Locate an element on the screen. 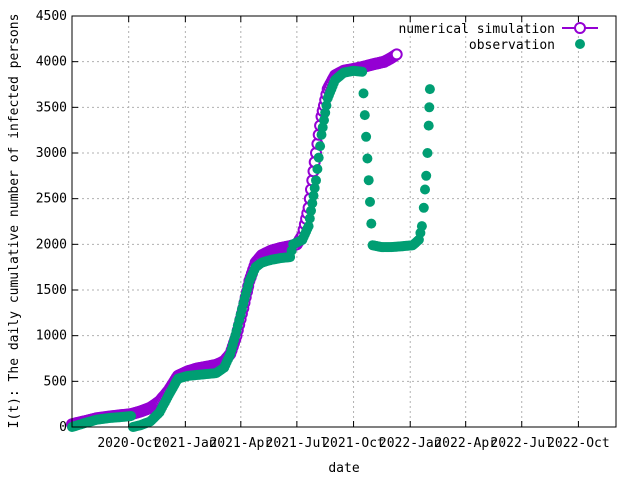 The height and width of the screenshot is (485, 640). y-tick-label: 4500 is located at coordinates (51, 16).